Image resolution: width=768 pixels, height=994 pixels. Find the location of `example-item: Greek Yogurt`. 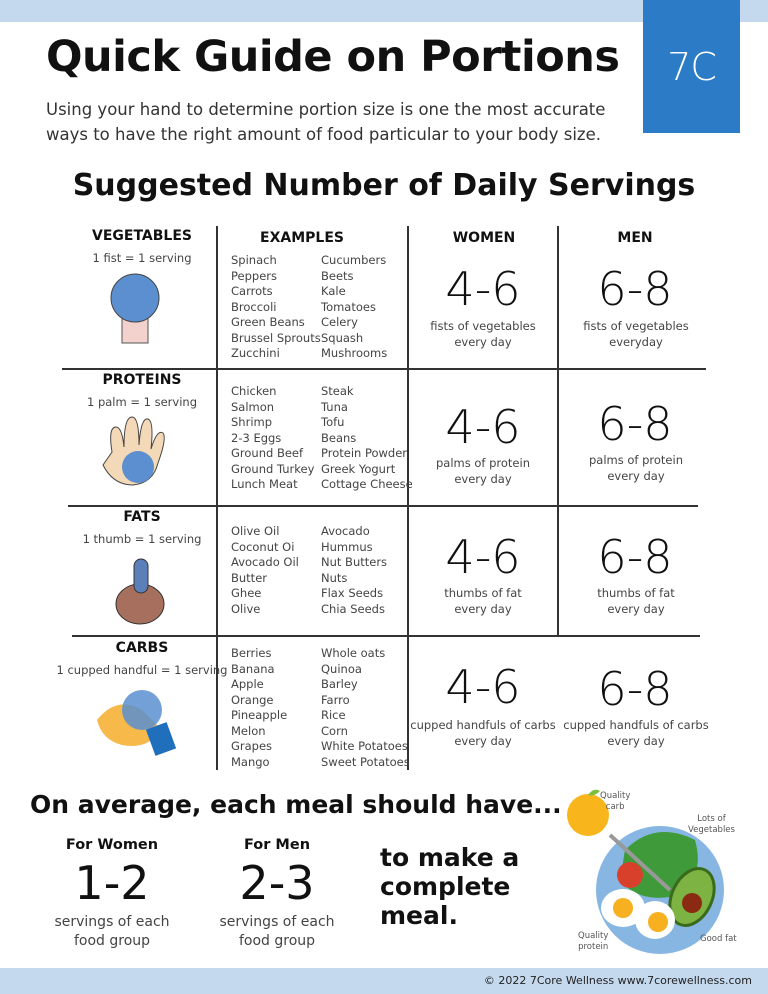

example-item: Greek Yogurt is located at coordinates (358, 468).